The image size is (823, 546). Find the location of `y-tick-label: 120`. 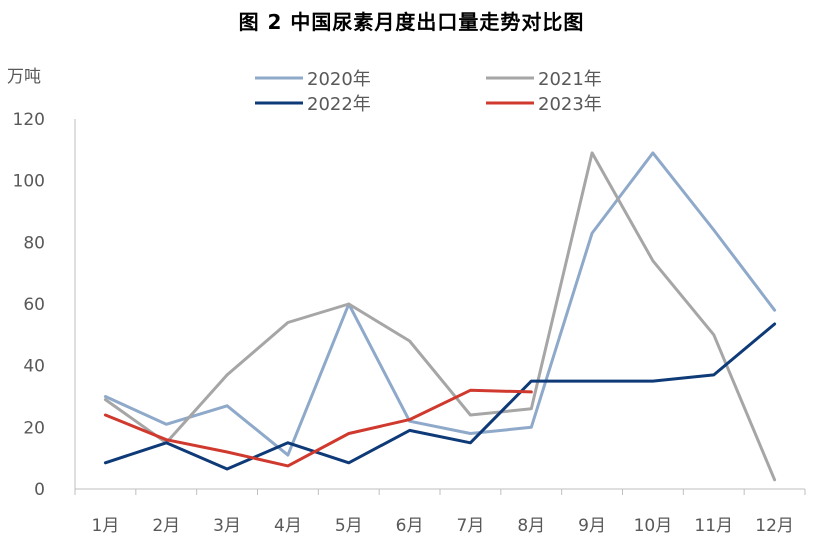

y-tick-label: 120 is located at coordinates (29, 120).